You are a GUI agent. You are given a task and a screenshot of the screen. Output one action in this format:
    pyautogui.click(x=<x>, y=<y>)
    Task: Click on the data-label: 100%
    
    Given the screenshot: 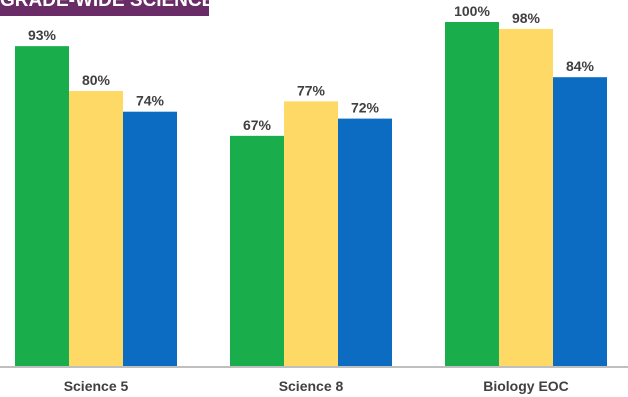 What is the action you would take?
    pyautogui.click(x=472, y=11)
    